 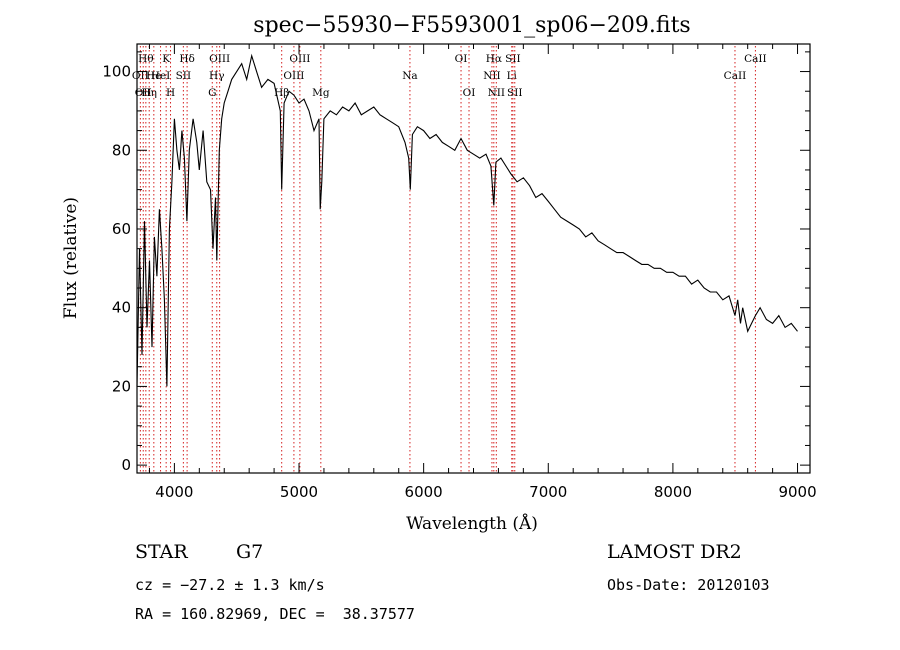 What do you see at coordinates (275, 614) in the screenshot?
I see `coordinates: RA = 160.82969, DEC = 38.37577` at bounding box center [275, 614].